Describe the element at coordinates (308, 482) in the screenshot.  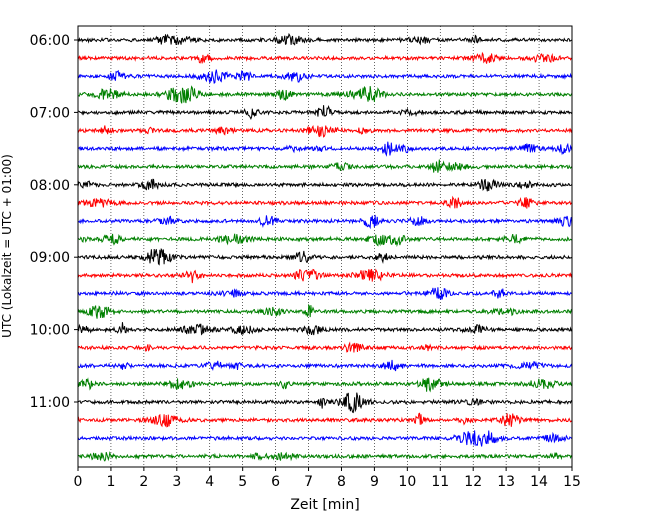
I see `x-tick-label-7: 7` at that location.